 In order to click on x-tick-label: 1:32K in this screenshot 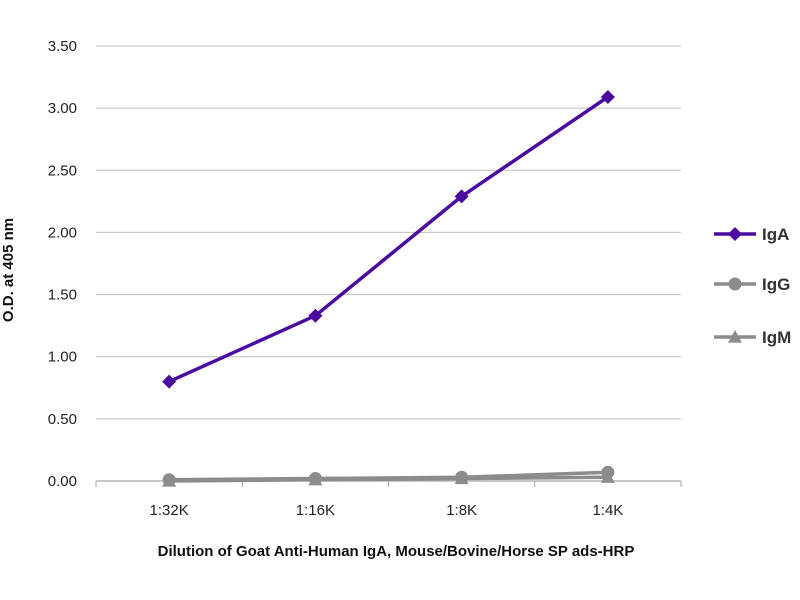, I will do `click(169, 510)`.